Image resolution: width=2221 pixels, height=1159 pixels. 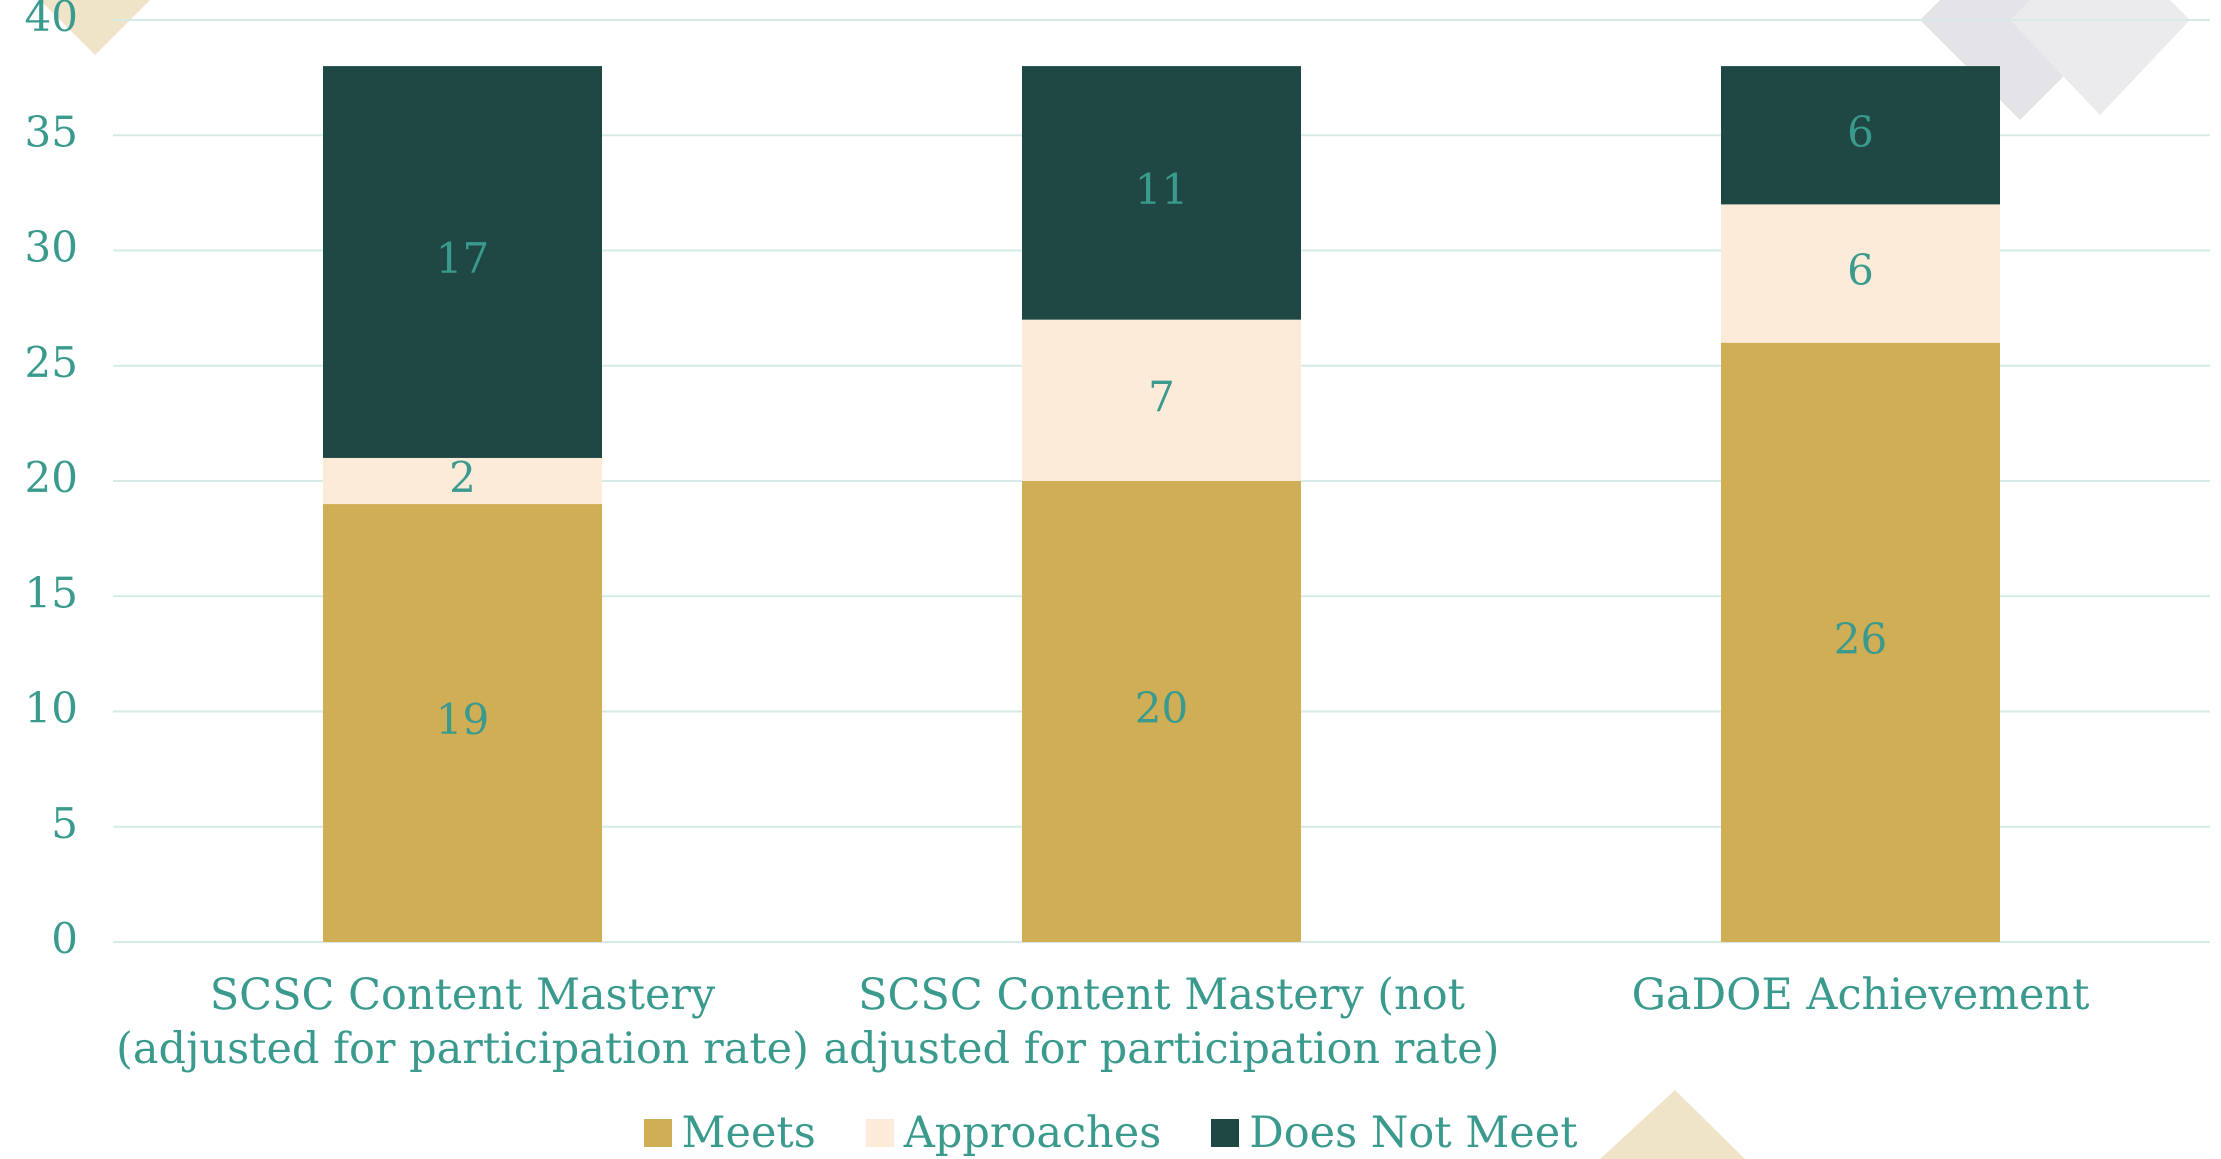 What do you see at coordinates (462, 719) in the screenshot?
I see `data-label: 19` at bounding box center [462, 719].